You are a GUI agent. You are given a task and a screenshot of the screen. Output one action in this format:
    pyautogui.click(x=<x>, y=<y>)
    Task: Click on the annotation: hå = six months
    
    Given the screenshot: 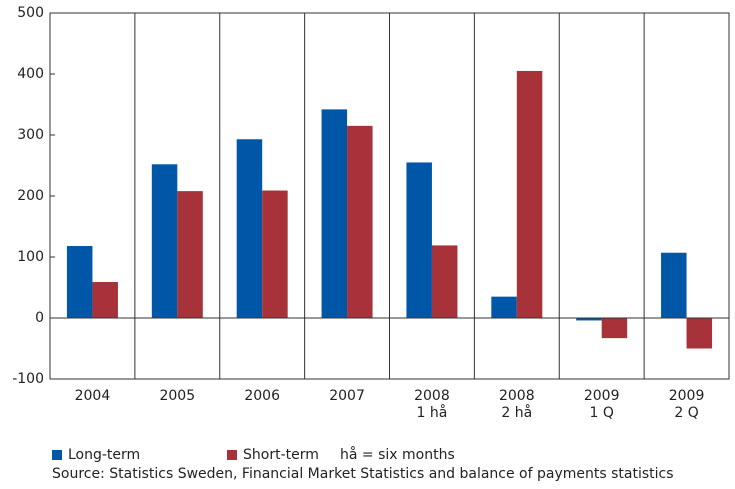 What is the action you would take?
    pyautogui.click(x=397, y=454)
    